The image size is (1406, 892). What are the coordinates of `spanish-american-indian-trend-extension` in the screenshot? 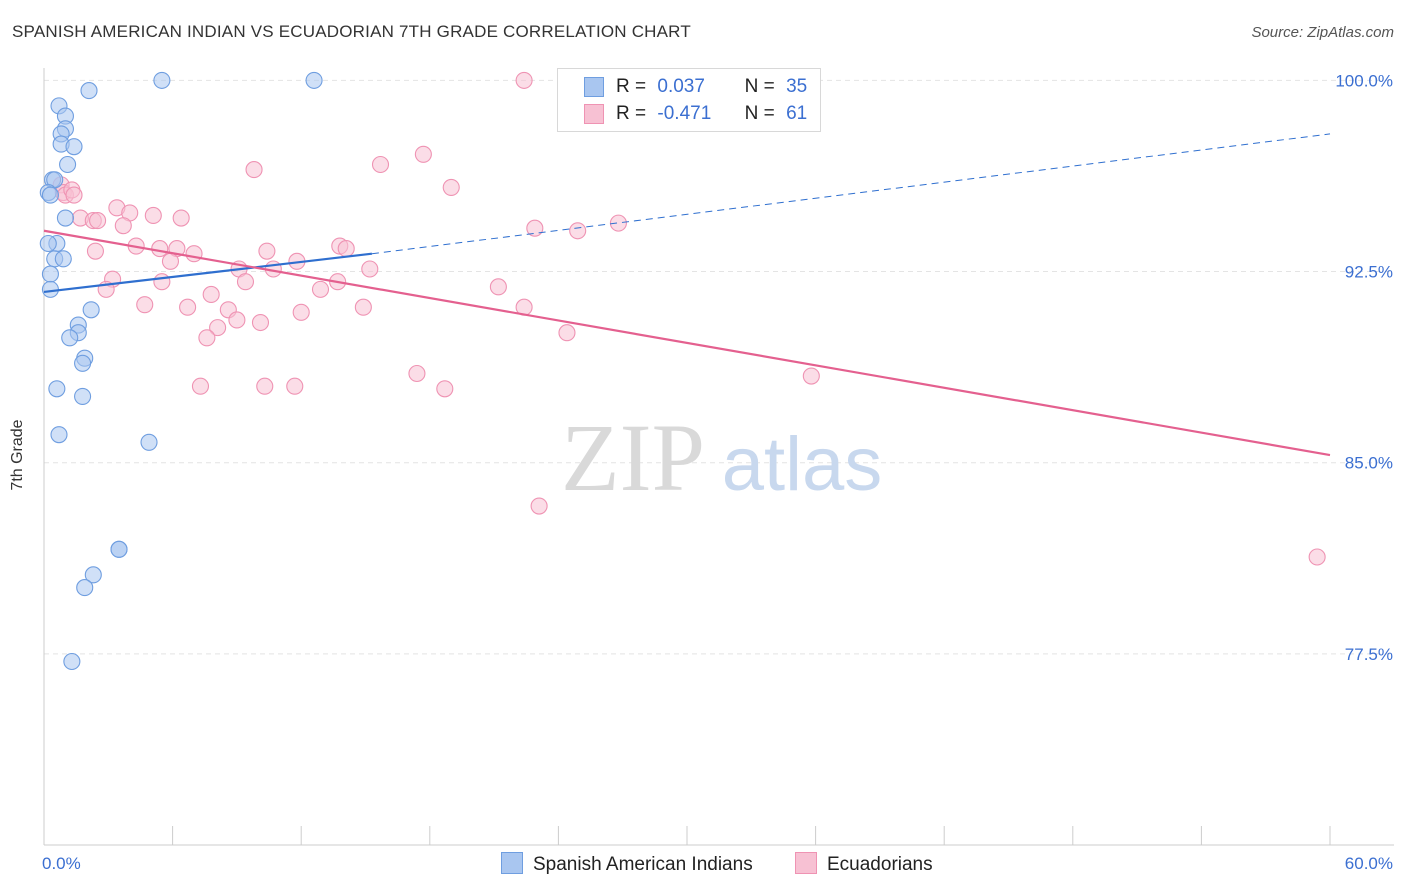 It's located at (851, 194).